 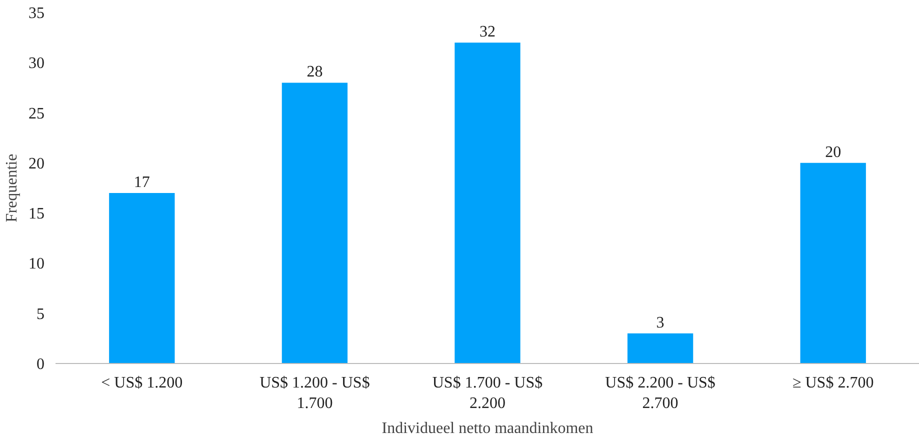 I want to click on data-label: 28, so click(x=314, y=72).